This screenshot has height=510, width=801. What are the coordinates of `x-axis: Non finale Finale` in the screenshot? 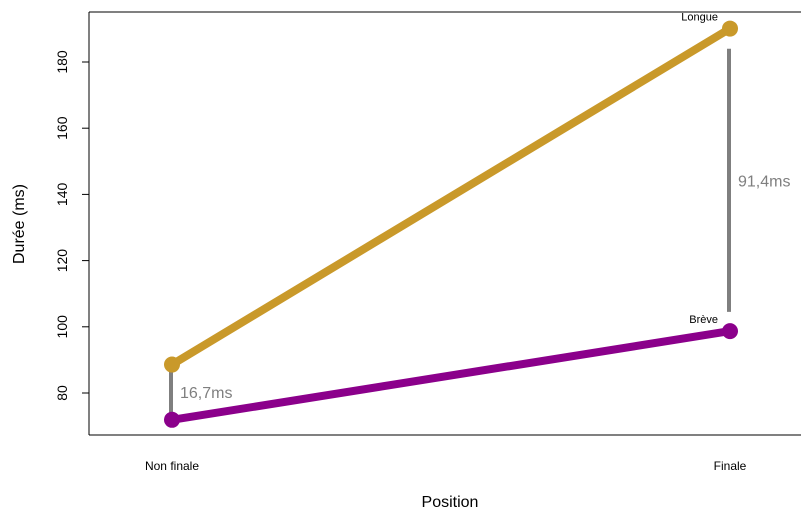 It's located at (446, 466).